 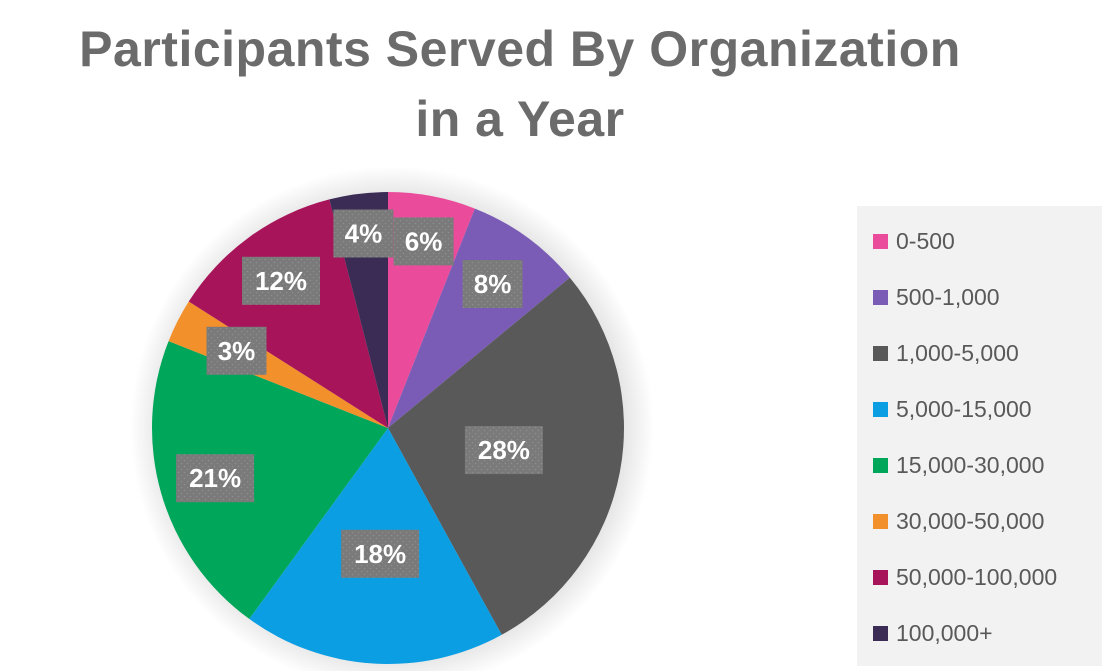 I want to click on legend-item-15-000-30-000: 15,000-30,000, so click(x=958, y=465).